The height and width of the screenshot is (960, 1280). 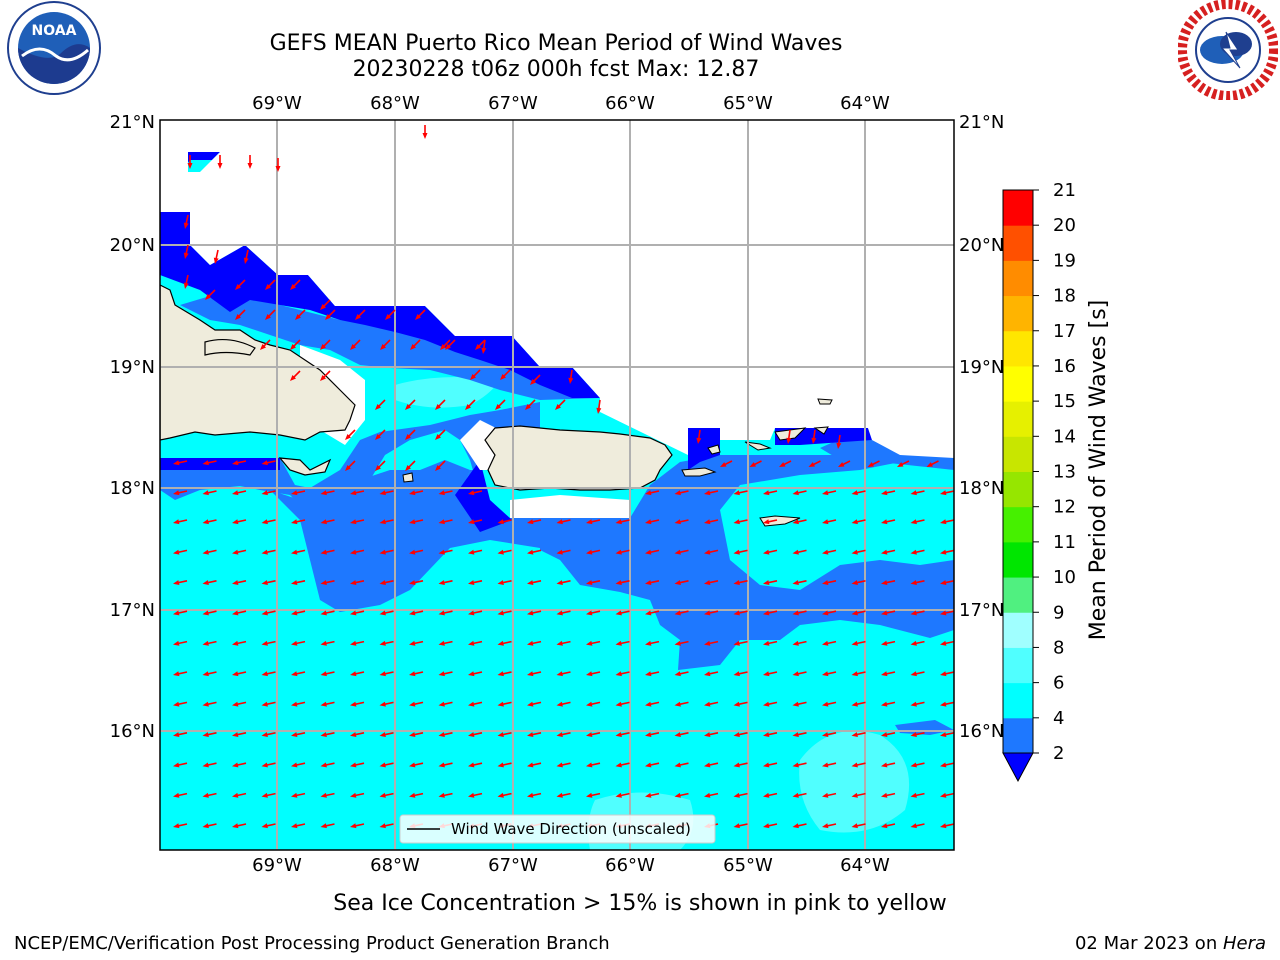 I want to click on lon-tick-bottom: 68°W, so click(x=395, y=865).